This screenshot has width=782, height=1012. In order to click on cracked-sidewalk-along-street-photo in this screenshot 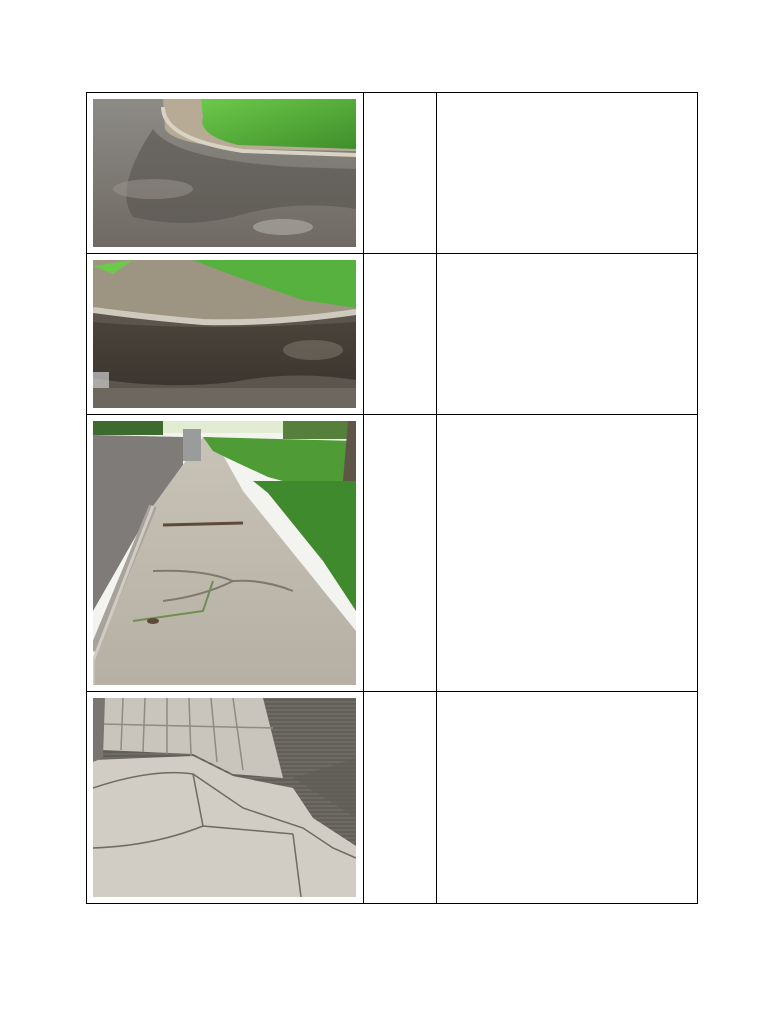, I will do `click(224, 553)`.